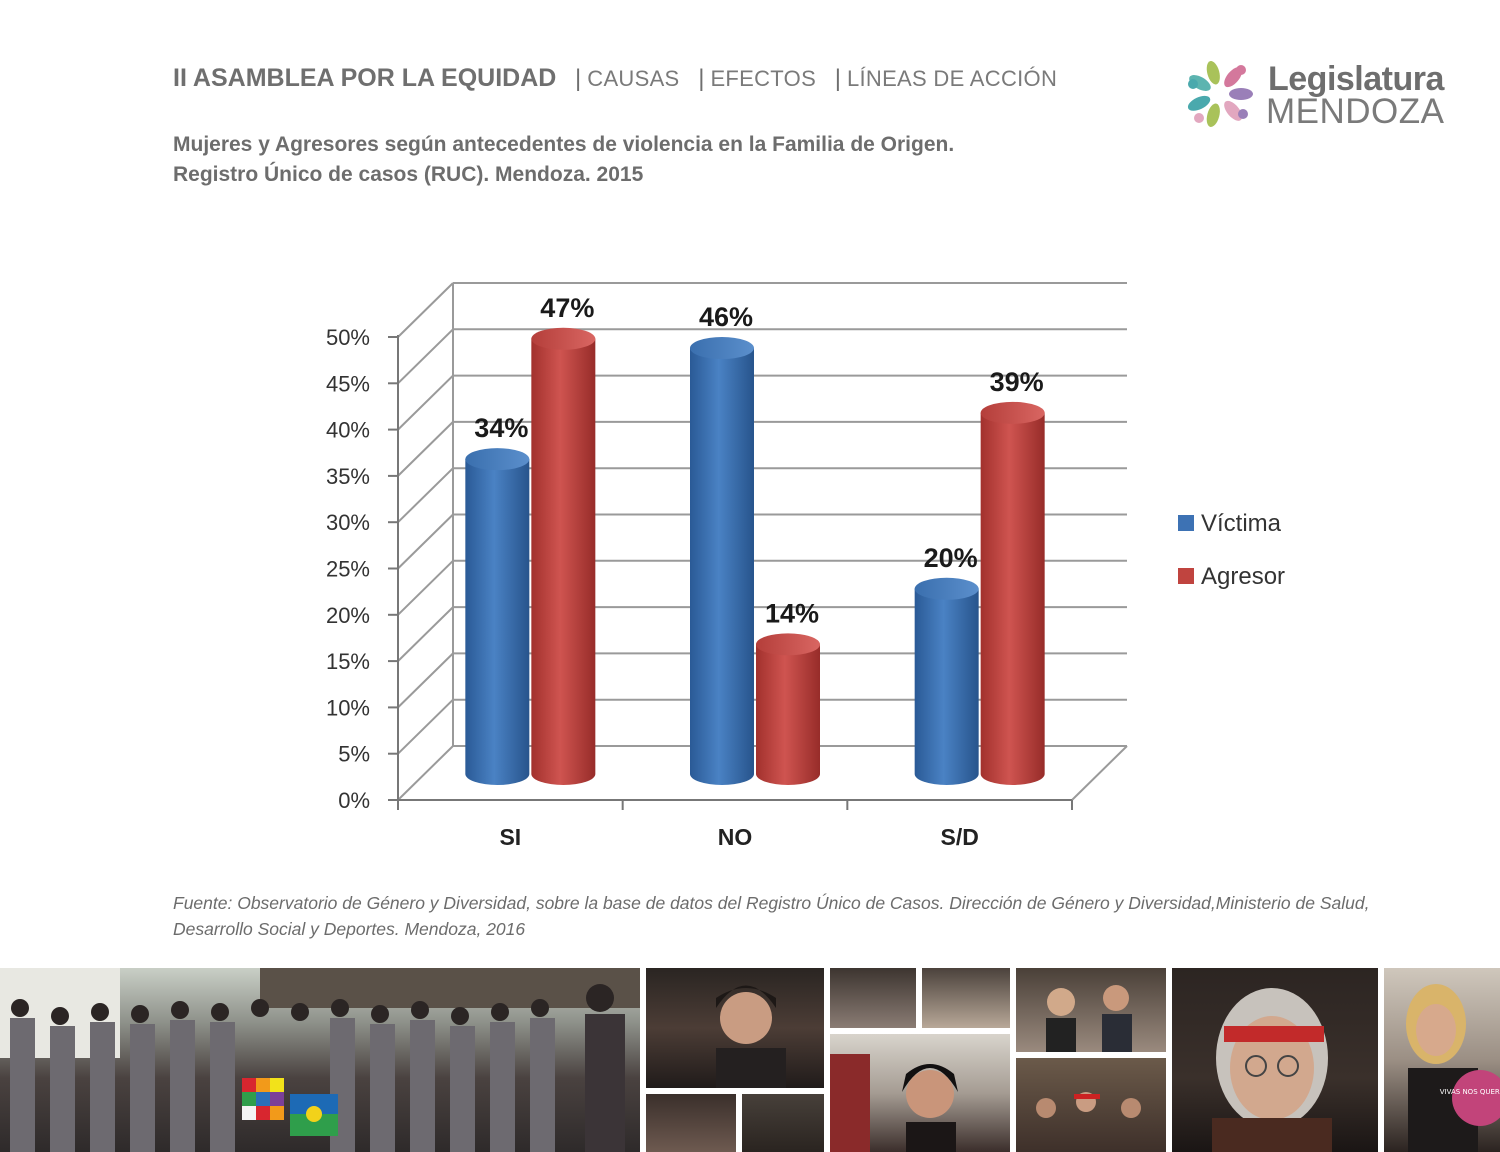 Image resolution: width=1500 pixels, height=1152 pixels. What do you see at coordinates (1355, 111) in the screenshot?
I see `logo-text-mendoza: MENDOZA` at bounding box center [1355, 111].